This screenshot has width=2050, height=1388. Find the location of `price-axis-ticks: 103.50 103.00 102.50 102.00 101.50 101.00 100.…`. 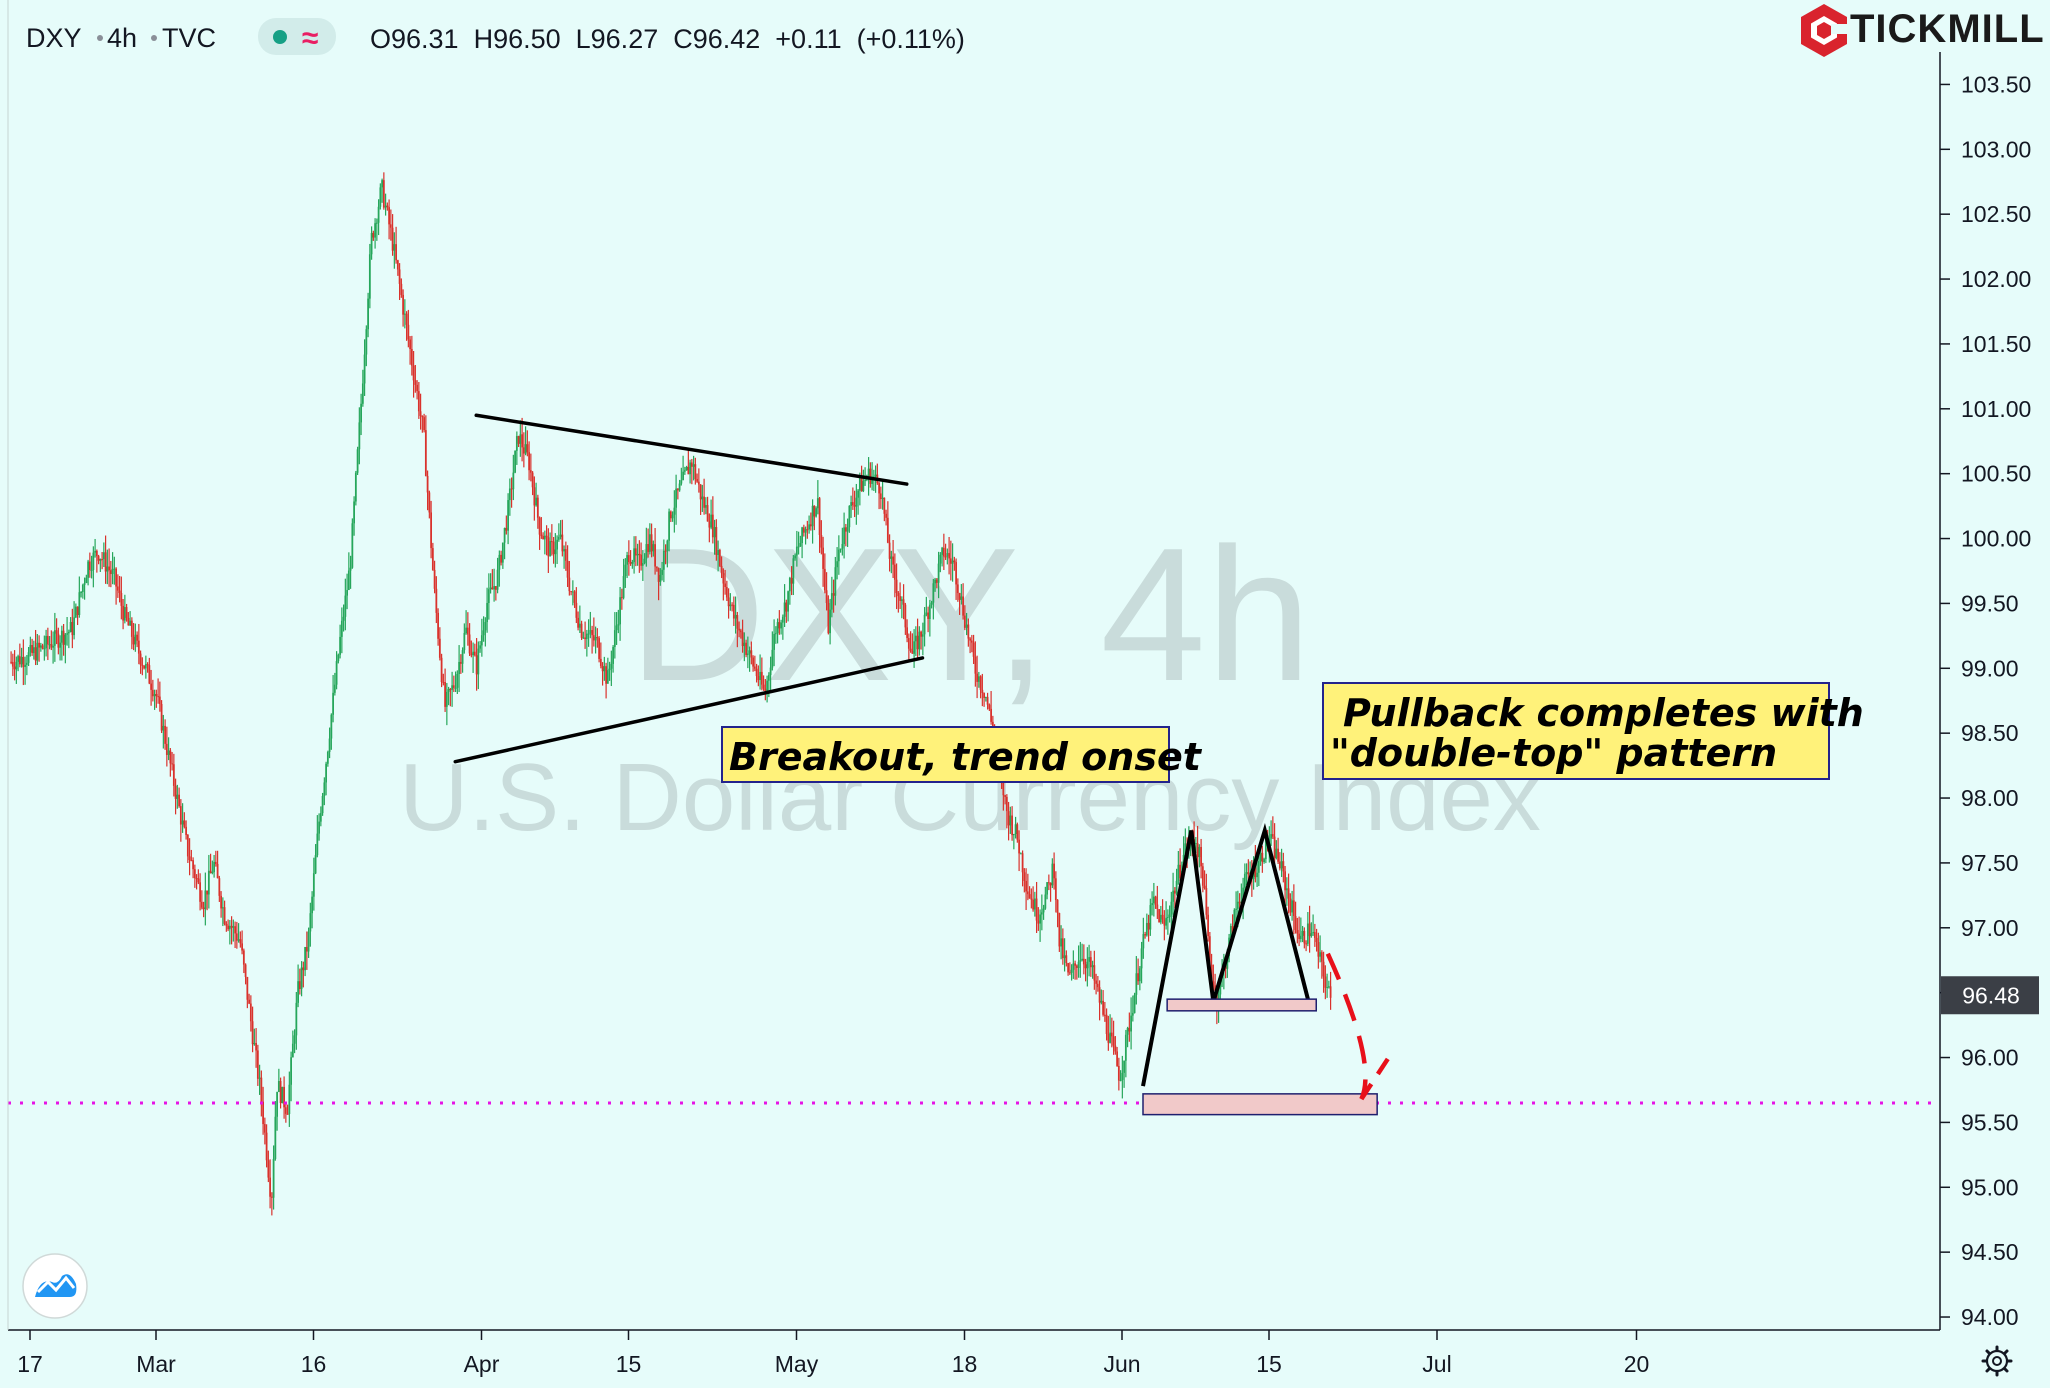

price-axis-ticks: 103.50 103.00 102.50 102.00 101.50 101.00 100.… is located at coordinates (1985, 700).